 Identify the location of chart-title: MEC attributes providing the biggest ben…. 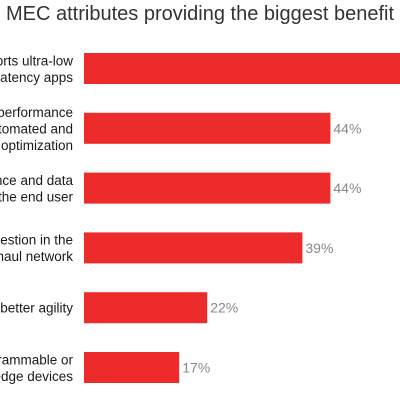
(200, 14).